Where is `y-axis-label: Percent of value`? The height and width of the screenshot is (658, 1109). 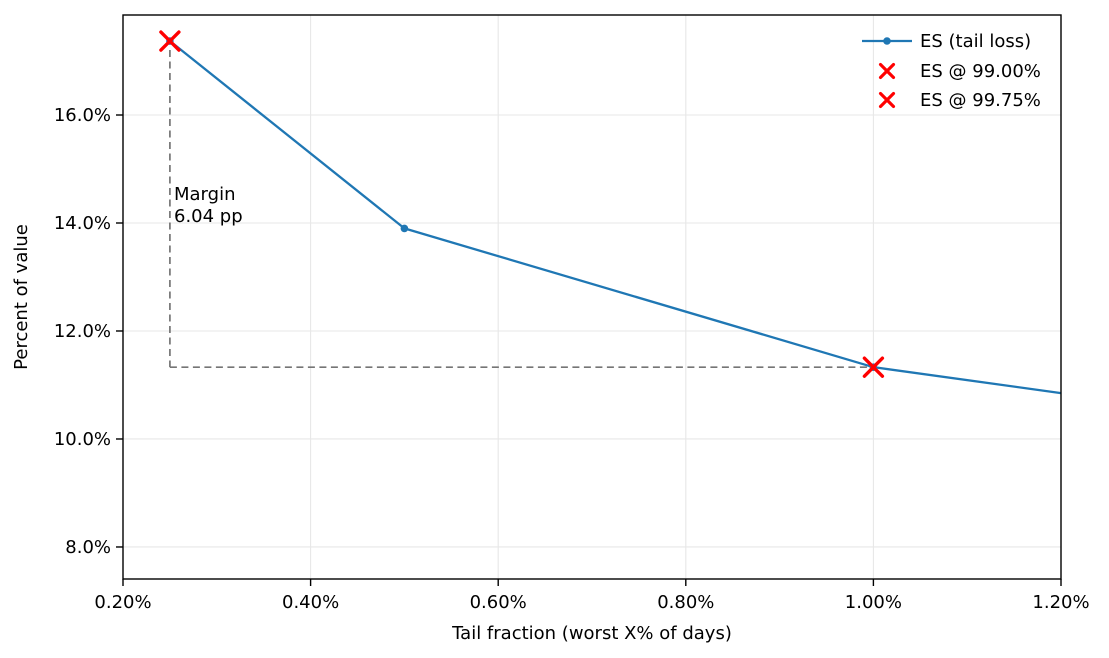 y-axis-label: Percent of value is located at coordinates (21, 297).